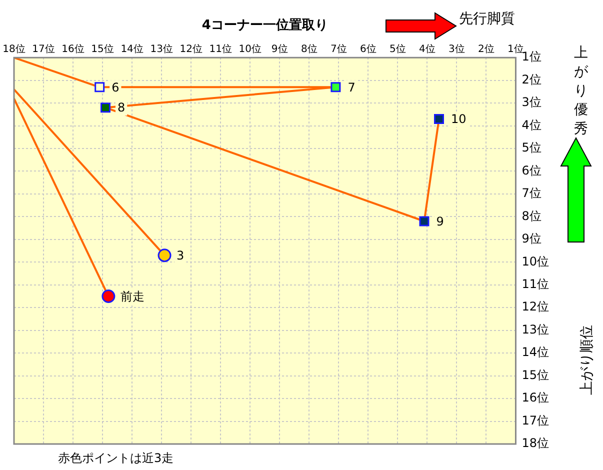 This screenshot has width=603, height=470. What do you see at coordinates (132, 49) in the screenshot?
I see `x-tick-label: 14位` at bounding box center [132, 49].